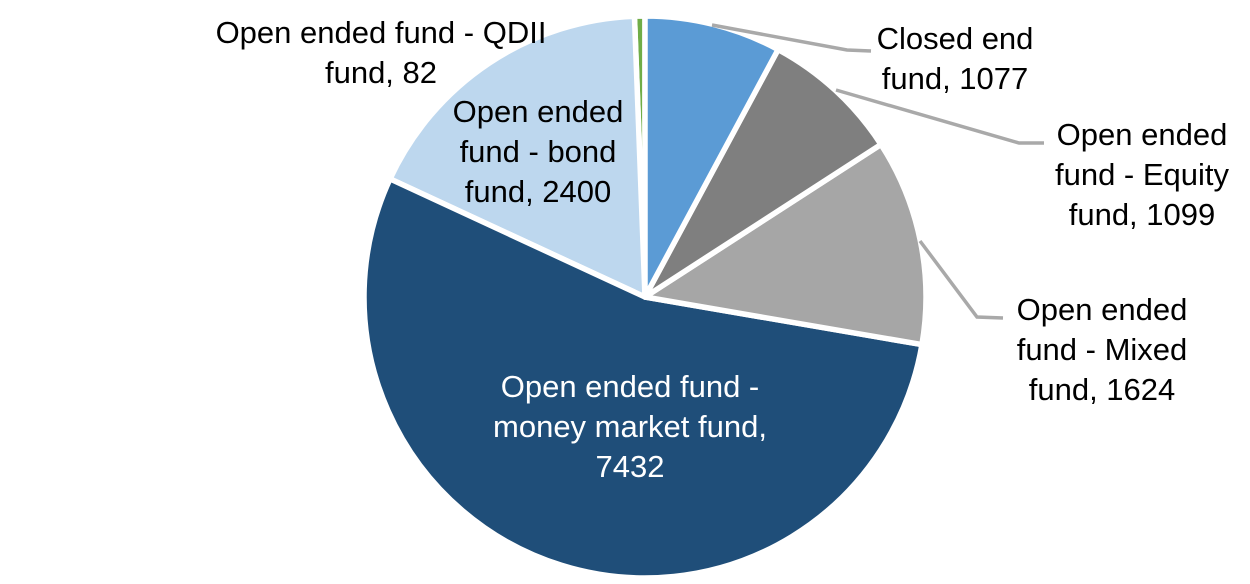  What do you see at coordinates (791, 38) in the screenshot?
I see `leader-line-closed-end-fund` at bounding box center [791, 38].